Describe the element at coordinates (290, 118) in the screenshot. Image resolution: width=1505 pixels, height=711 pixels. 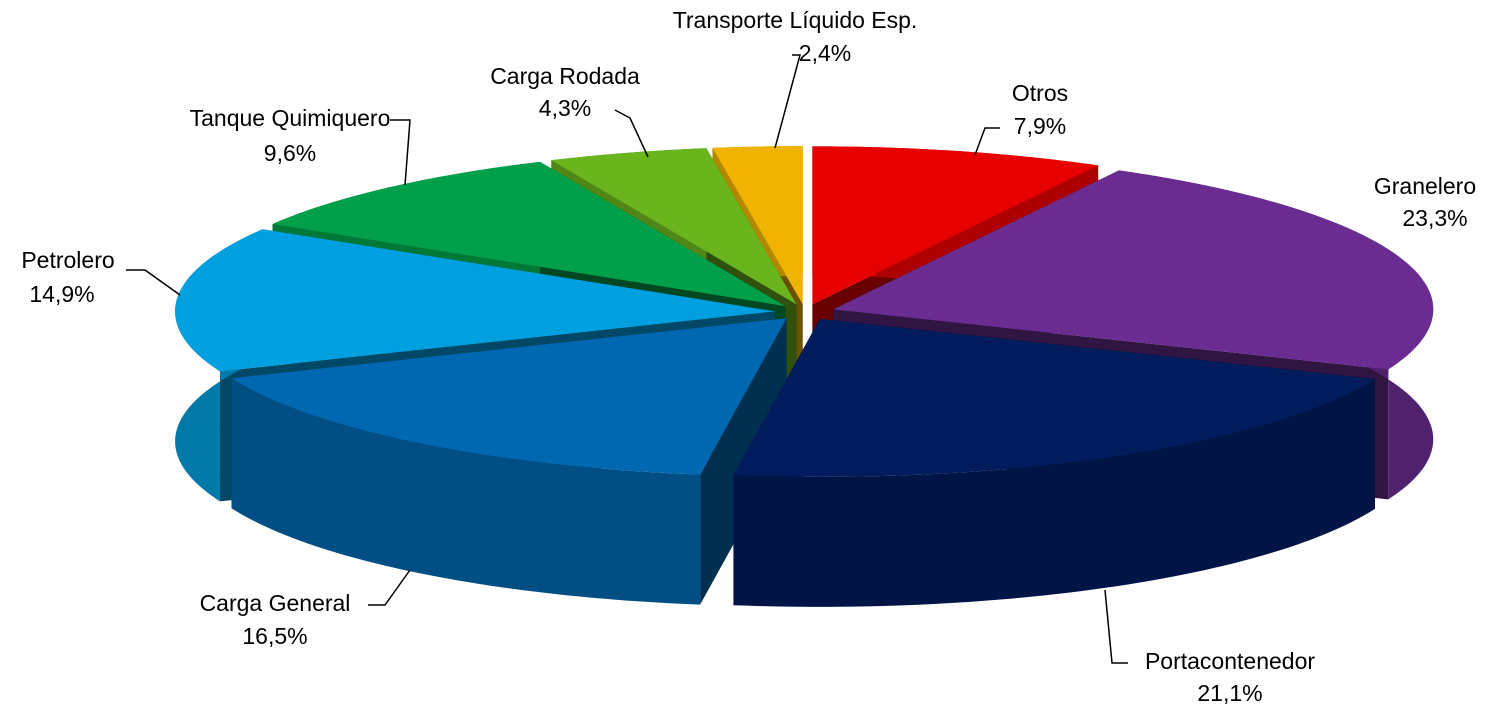
I see `data-label-name: Tanque Quimiquero` at that location.